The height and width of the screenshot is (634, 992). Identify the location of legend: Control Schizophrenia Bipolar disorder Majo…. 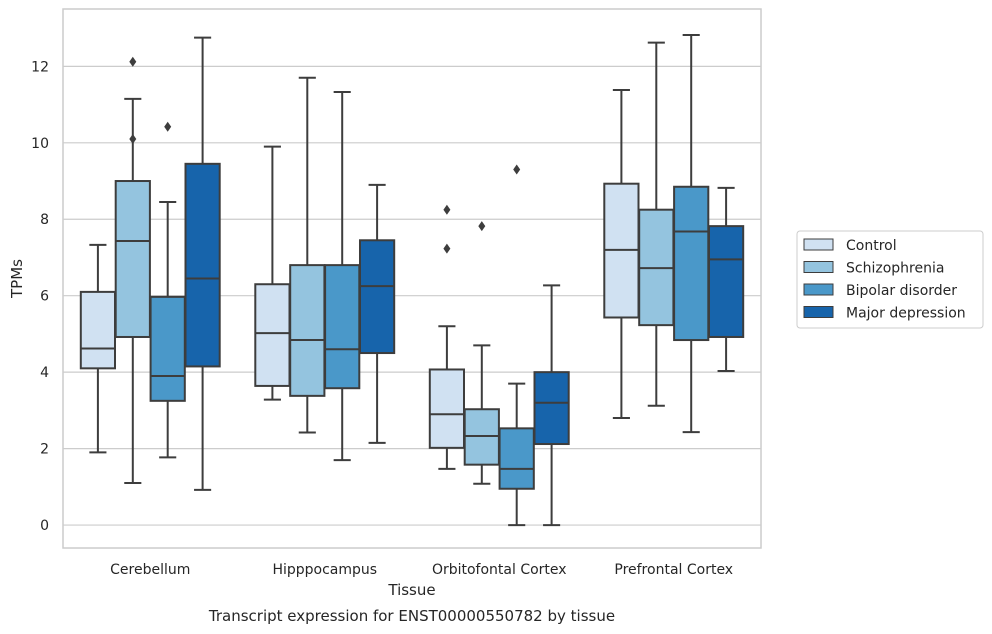
(890, 279).